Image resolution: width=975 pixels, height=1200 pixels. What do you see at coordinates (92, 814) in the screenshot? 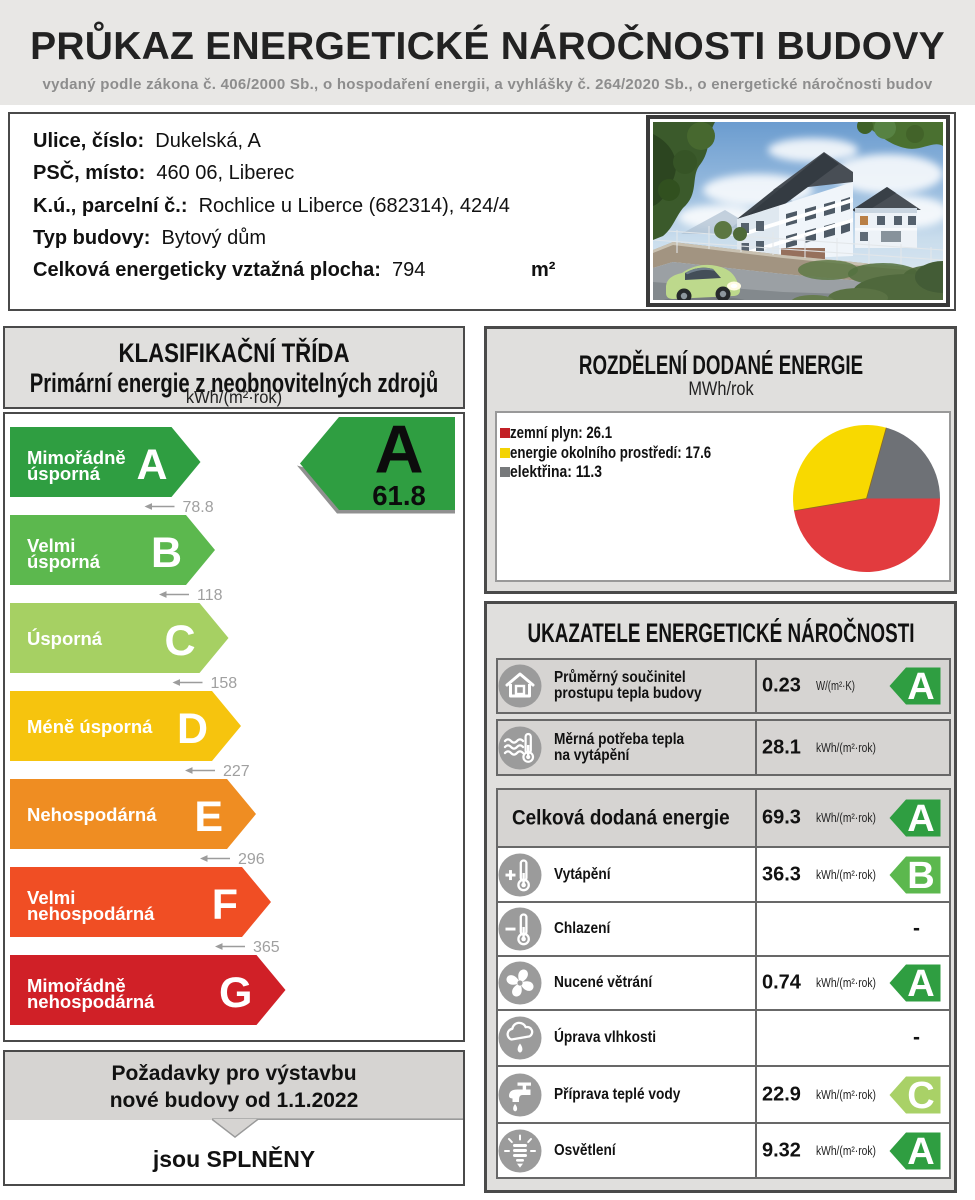
I see `svg-text: Nehospodárná` at bounding box center [92, 814].